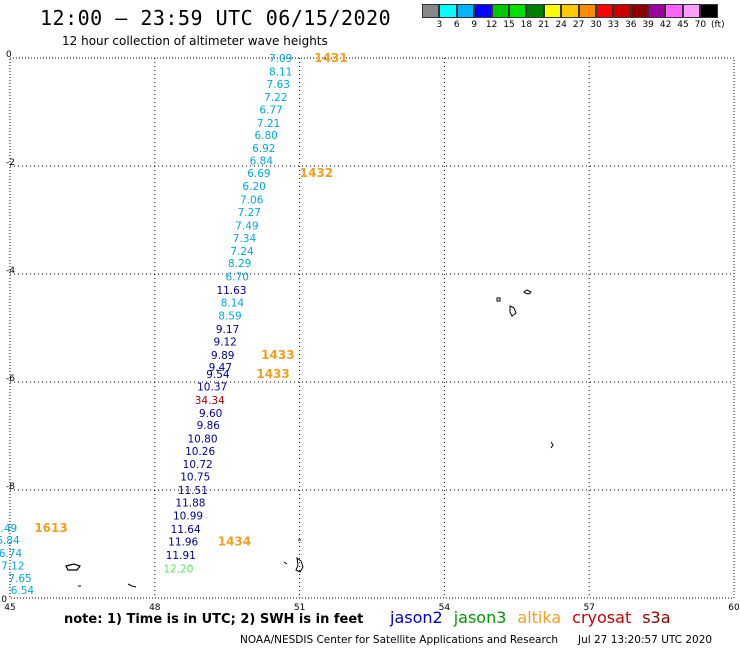 The height and width of the screenshot is (650, 740). Describe the element at coordinates (190, 503) in the screenshot. I see `wave-height-label: 11.88` at that location.